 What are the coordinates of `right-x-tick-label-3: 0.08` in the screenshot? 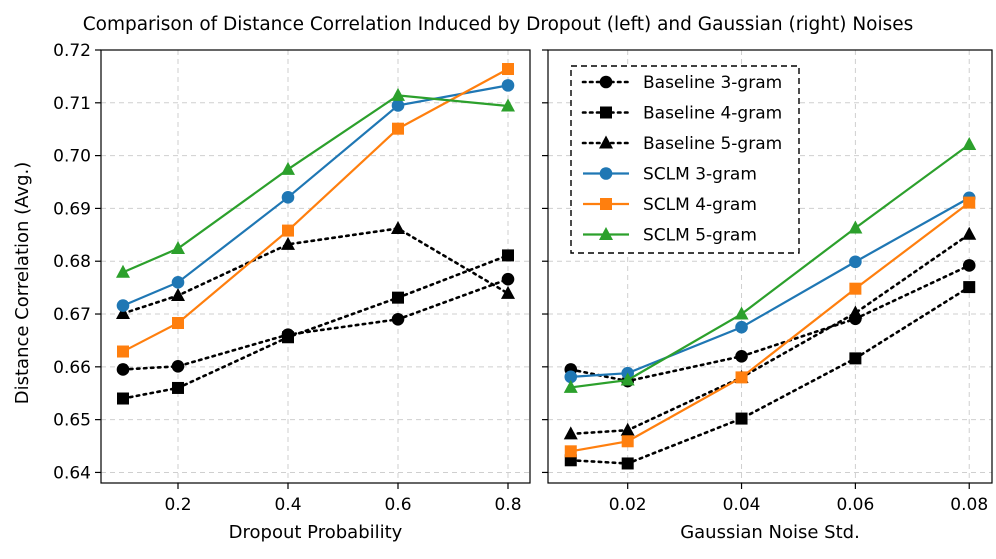 It's located at (969, 505).